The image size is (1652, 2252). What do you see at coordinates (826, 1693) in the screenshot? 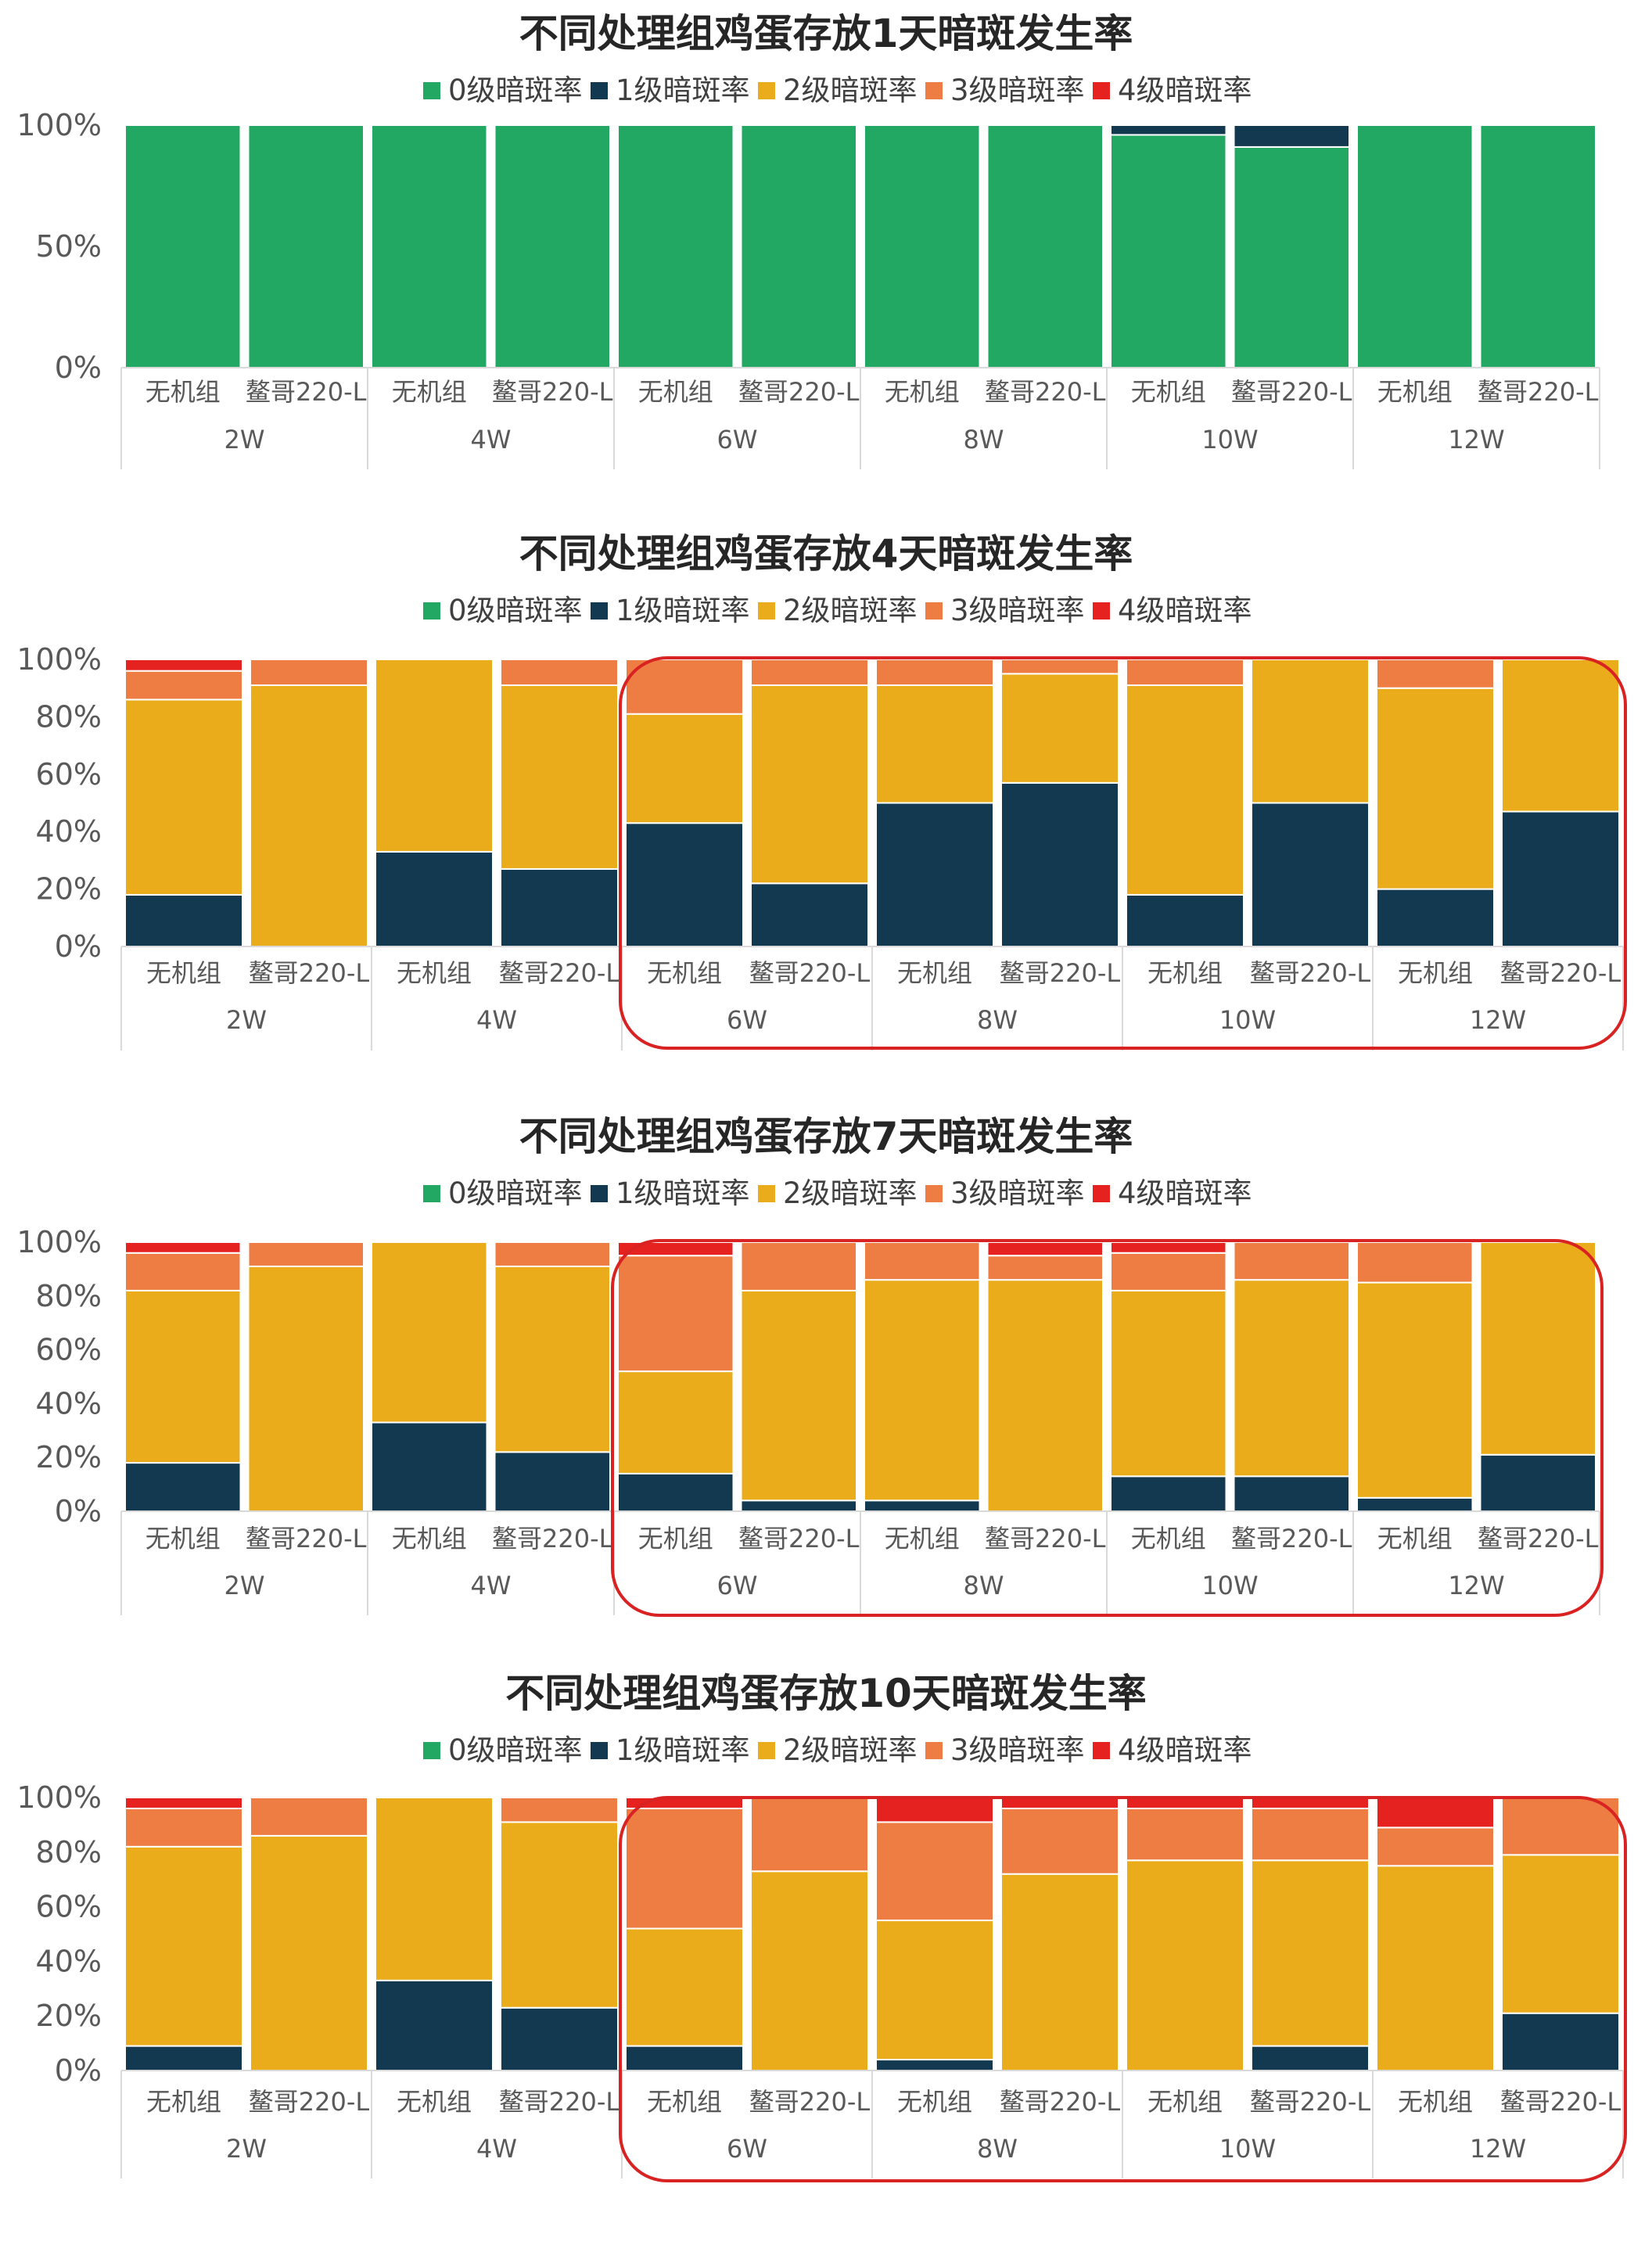
I see `chart-title: 不同处理组鸡蛋存放10天暗斑发生率` at bounding box center [826, 1693].